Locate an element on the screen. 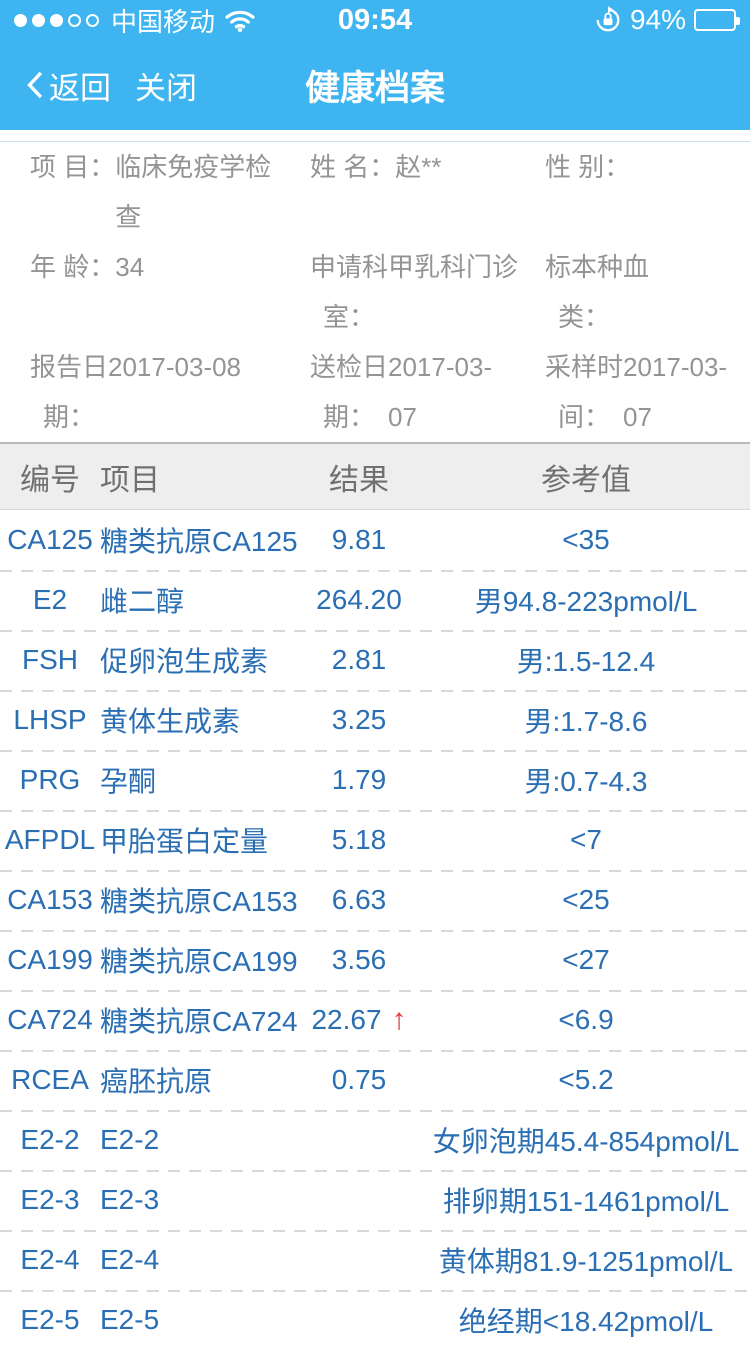  result-value: 9.81 is located at coordinates (359, 539).